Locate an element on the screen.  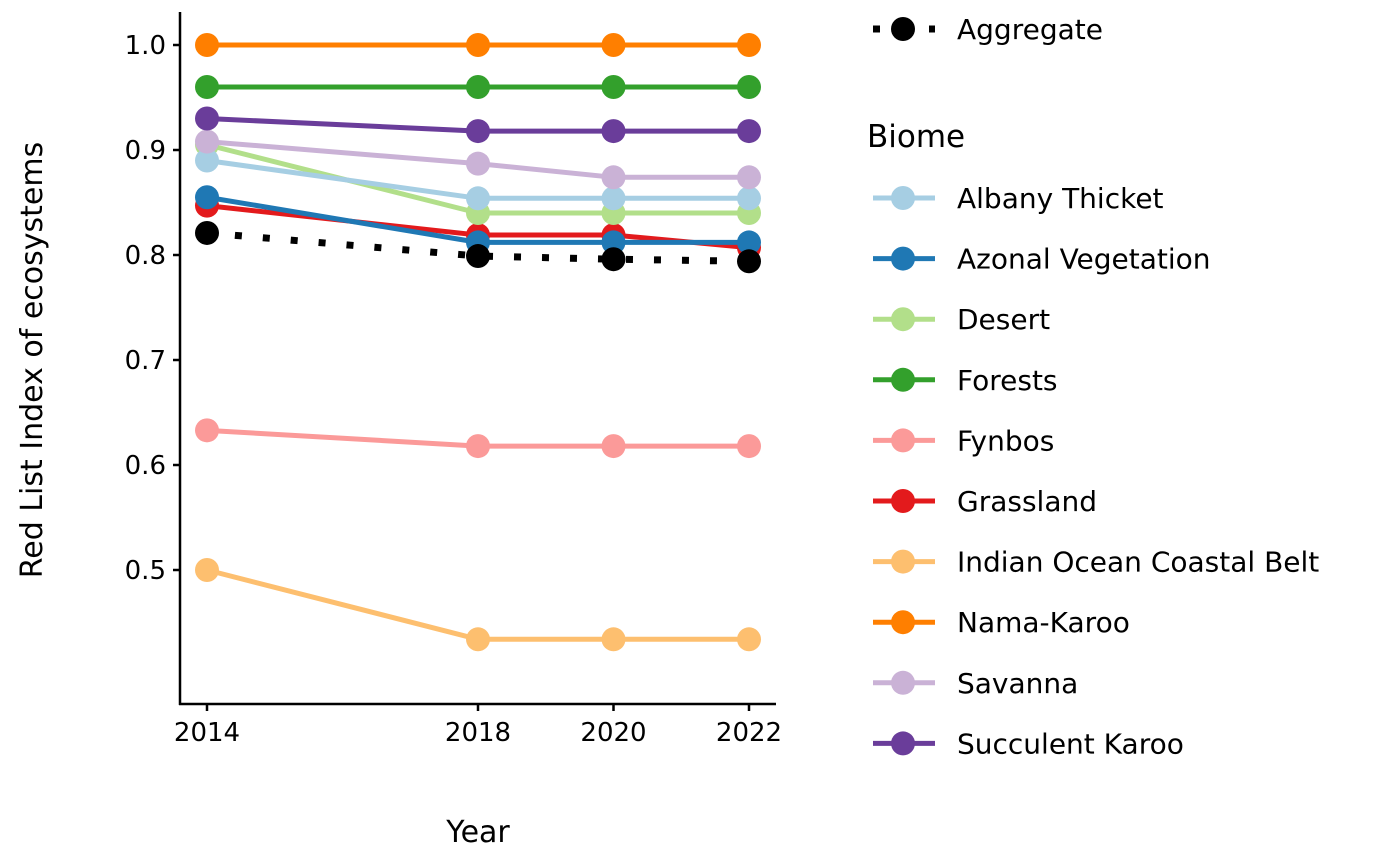
series-line-savanna is located at coordinates (477, 159).